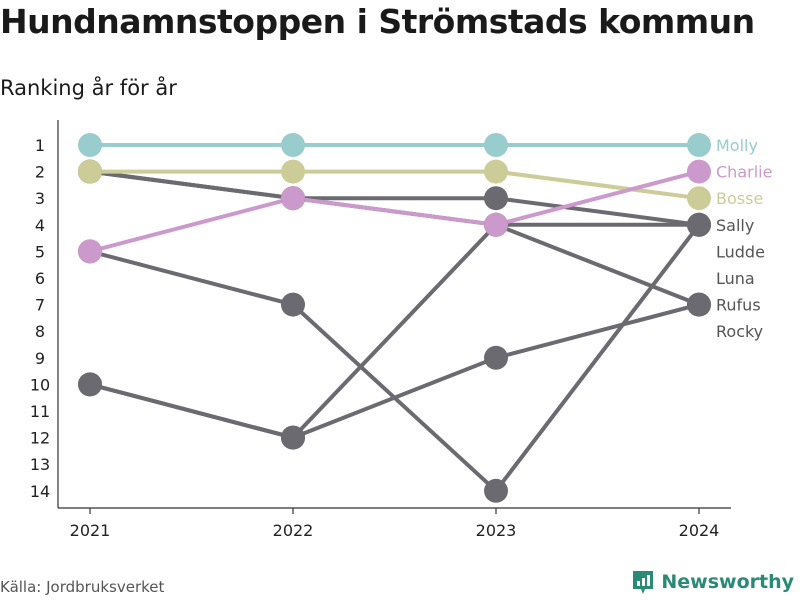 The width and height of the screenshot is (800, 600). What do you see at coordinates (40, 331) in the screenshot?
I see `y-tick-label: 8` at bounding box center [40, 331].